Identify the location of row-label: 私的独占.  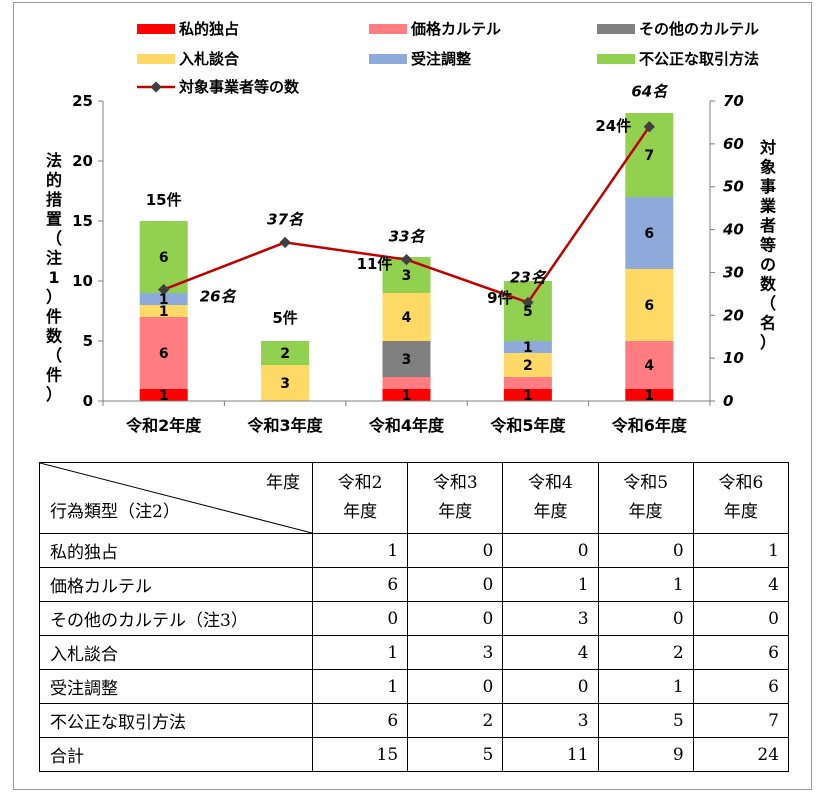
(176, 550).